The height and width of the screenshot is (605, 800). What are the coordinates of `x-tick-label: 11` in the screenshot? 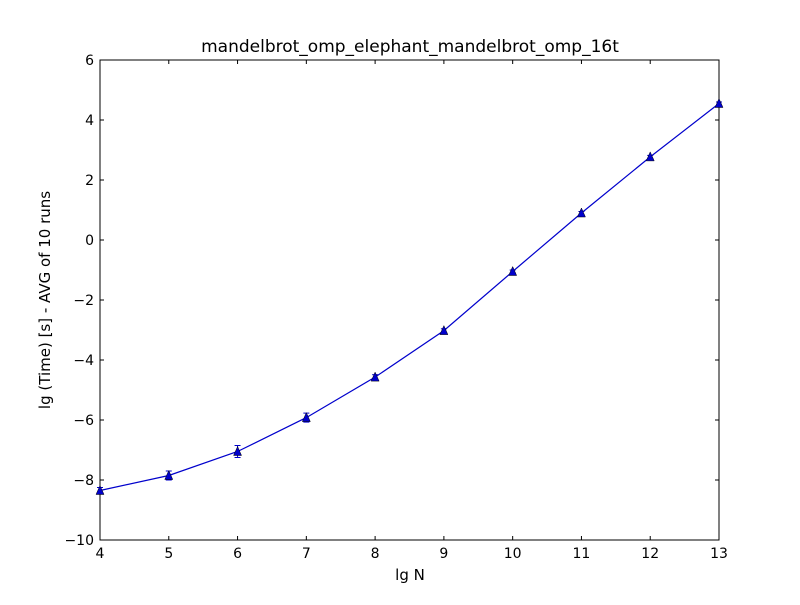 It's located at (582, 554).